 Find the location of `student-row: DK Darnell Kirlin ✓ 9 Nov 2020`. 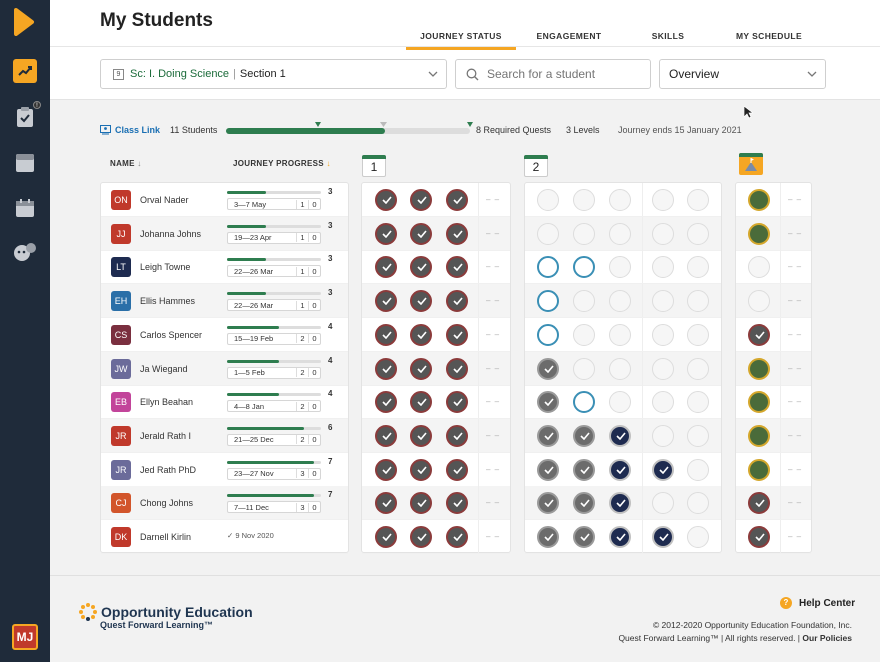

student-row: DK Darnell Kirlin ✓ 9 Nov 2020 is located at coordinates (224, 537).